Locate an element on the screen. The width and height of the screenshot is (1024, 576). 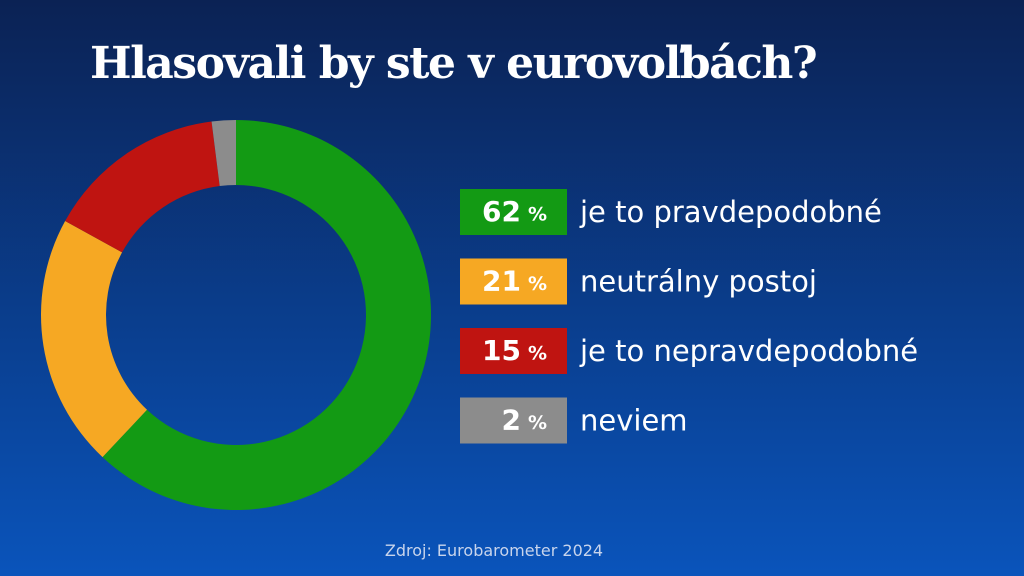
legend-label: je to nepravdepodobné is located at coordinates (748, 351).